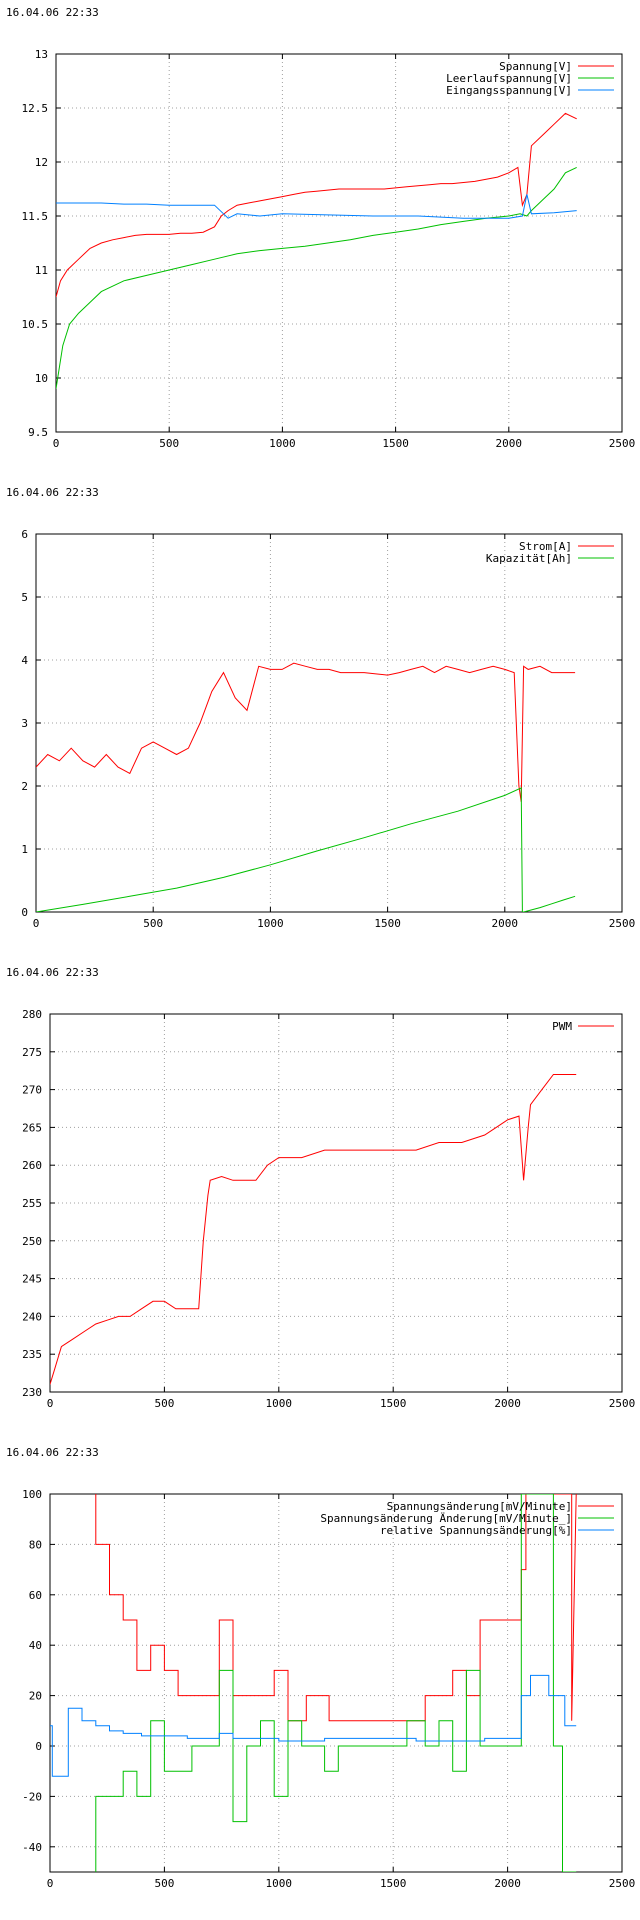 The width and height of the screenshot is (640, 1920). Describe the element at coordinates (41, 378) in the screenshot. I see `y-tick-label: 10` at that location.